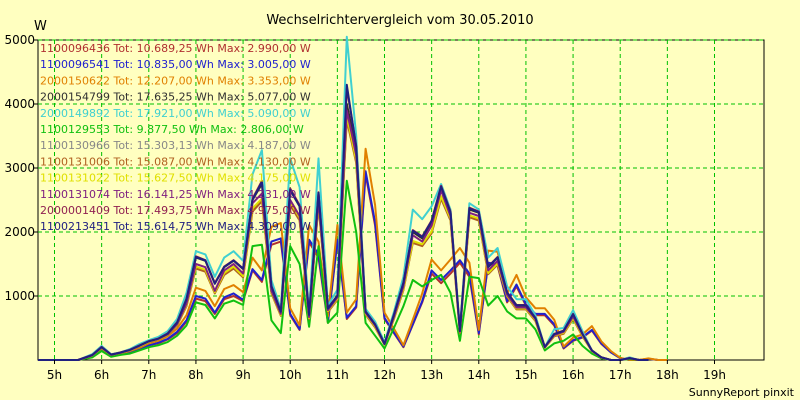 The height and width of the screenshot is (400, 800). Describe the element at coordinates (384, 375) in the screenshot. I see `x-tick-label: 12h` at that location.